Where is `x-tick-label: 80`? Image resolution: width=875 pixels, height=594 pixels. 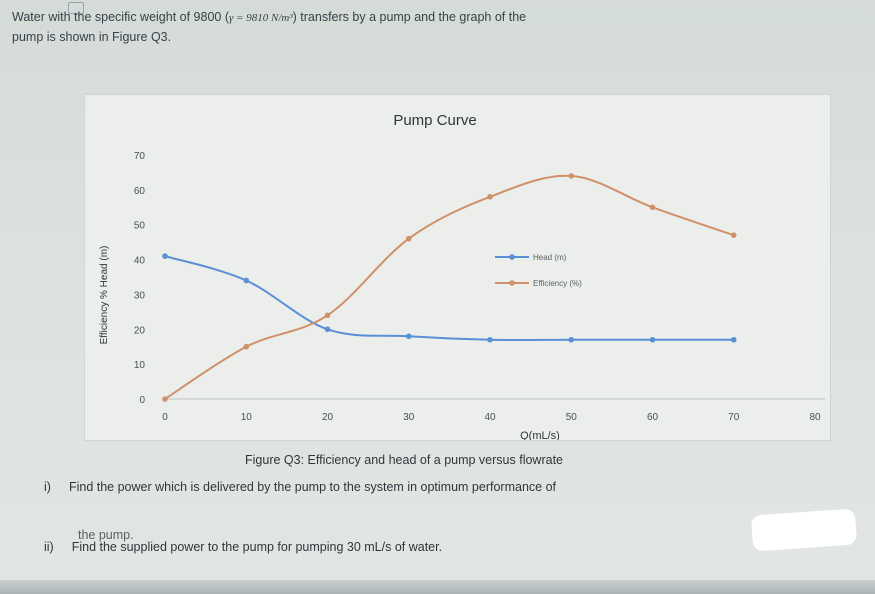
x-tick-label: 80 is located at coordinates (815, 417).